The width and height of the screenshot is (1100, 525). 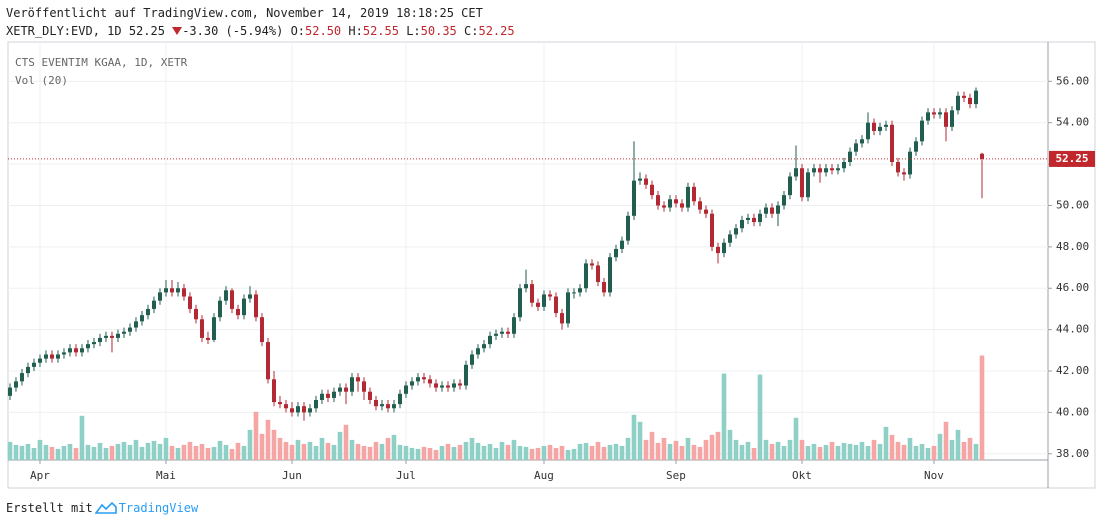 I want to click on y-tick-label: 56.00, so click(x=1072, y=80).